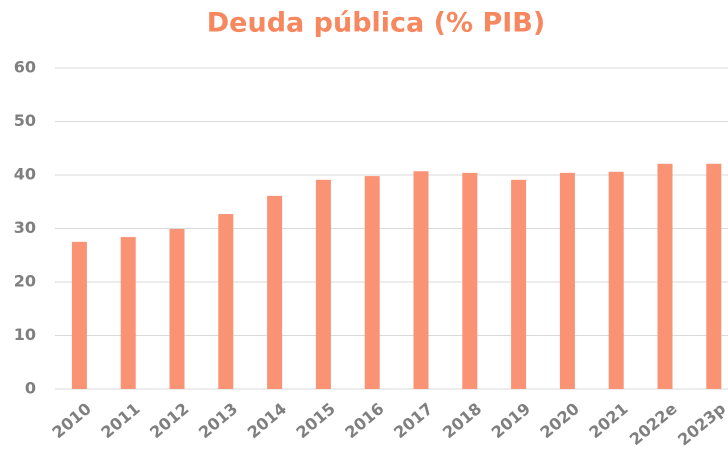 The image size is (728, 457). Describe the element at coordinates (462, 420) in the screenshot. I see `x-tick-label: 2018` at that location.